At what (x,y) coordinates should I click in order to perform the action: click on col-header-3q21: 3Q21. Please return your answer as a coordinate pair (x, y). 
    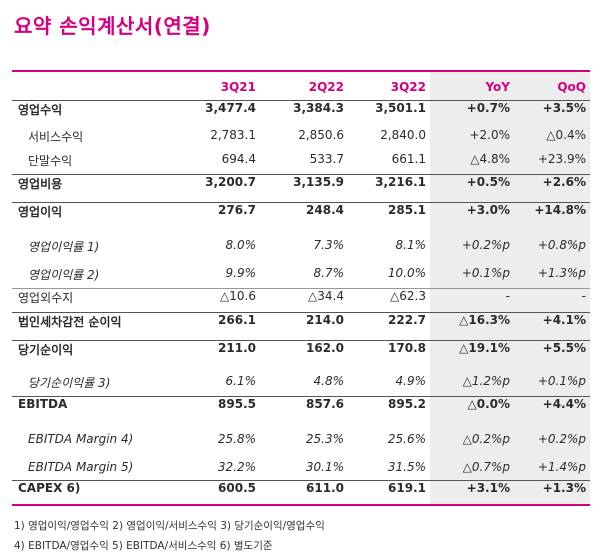
    Looking at the image, I should click on (238, 87).